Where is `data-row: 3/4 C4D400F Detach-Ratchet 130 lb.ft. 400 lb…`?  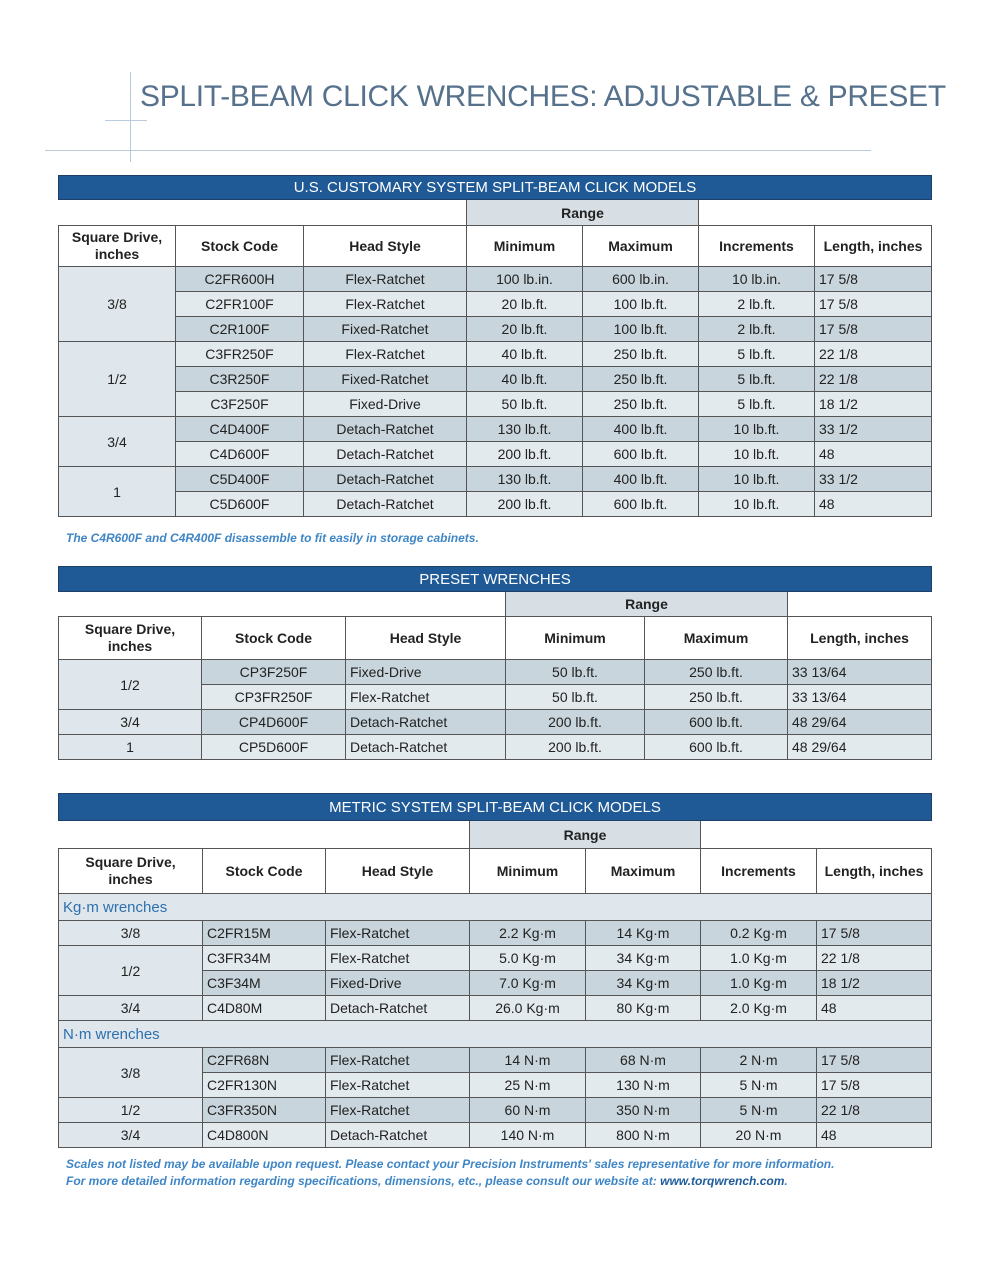 data-row: 3/4 C4D400F Detach-Ratchet 130 lb.ft. 400 lb… is located at coordinates (495, 441).